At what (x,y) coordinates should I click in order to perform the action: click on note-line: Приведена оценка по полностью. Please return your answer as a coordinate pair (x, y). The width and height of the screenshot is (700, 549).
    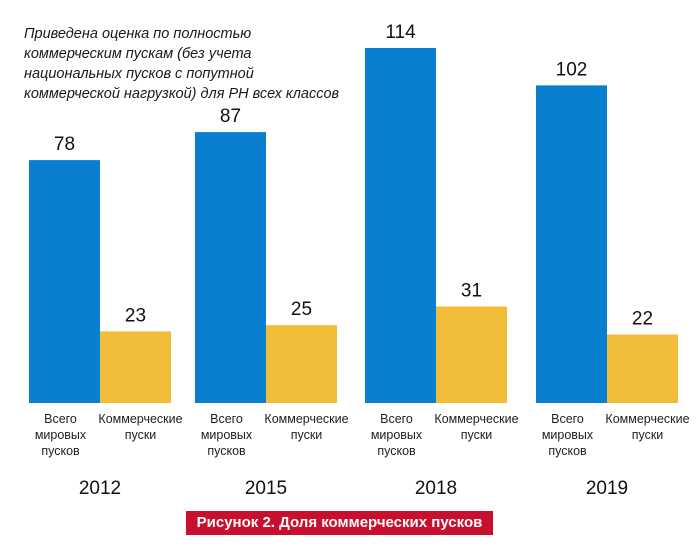
    Looking at the image, I should click on (138, 34).